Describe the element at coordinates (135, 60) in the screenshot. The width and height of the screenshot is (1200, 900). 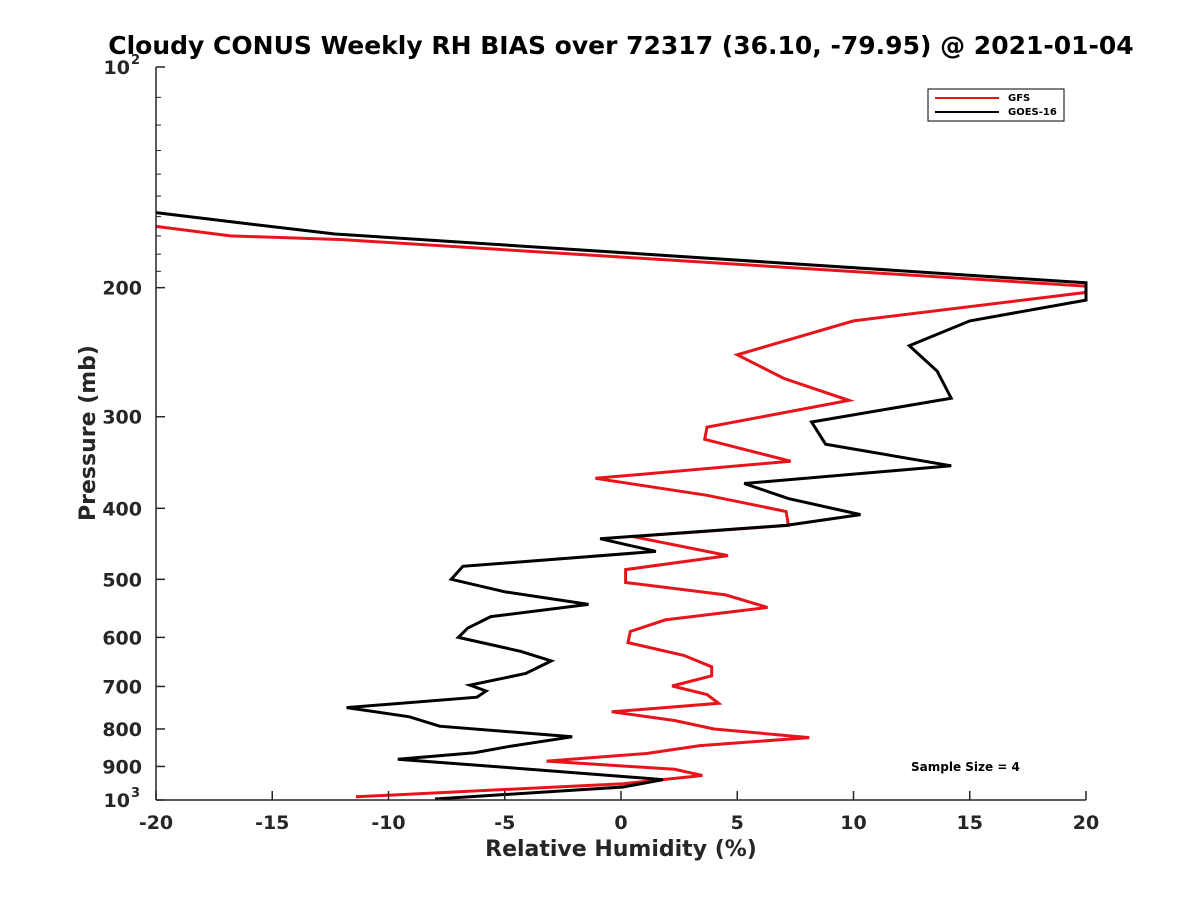
I see `y-tick-label-exponent: 2` at that location.